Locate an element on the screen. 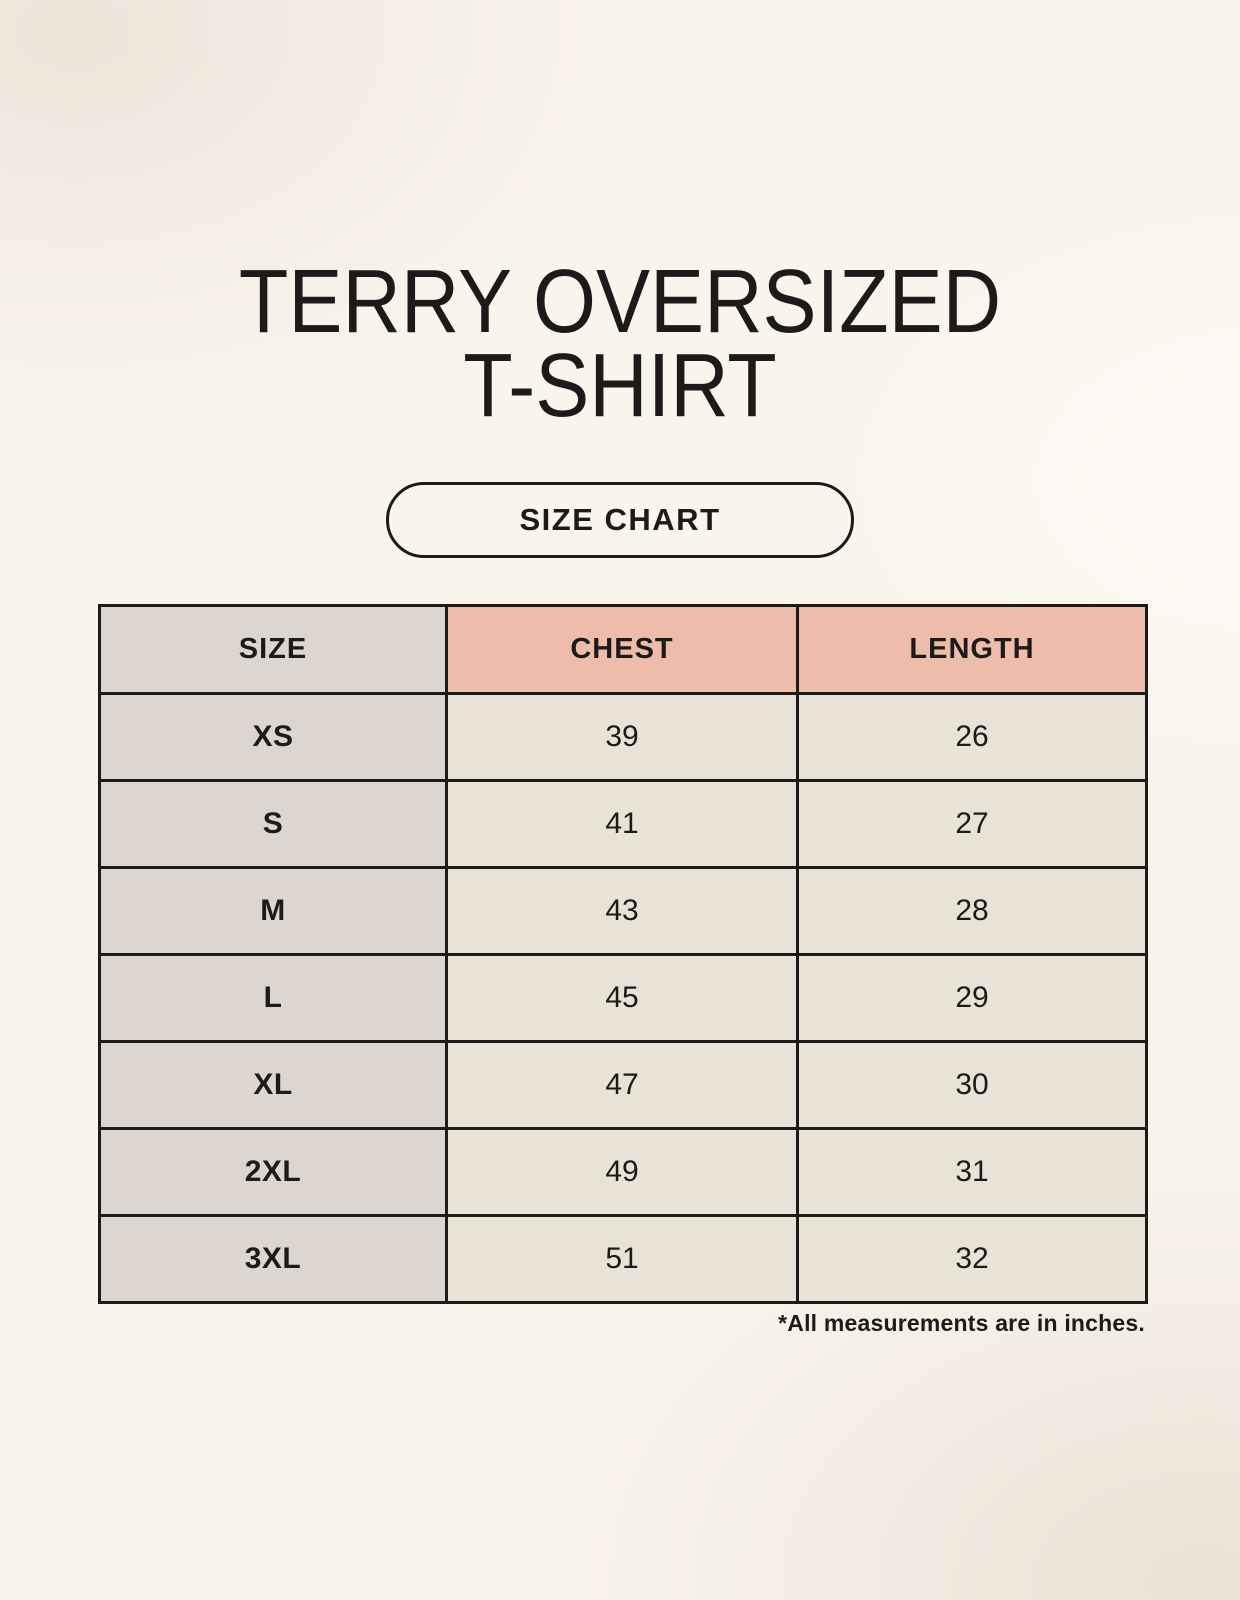 The height and width of the screenshot is (1600, 1240). chest-cell: 45 is located at coordinates (622, 998).